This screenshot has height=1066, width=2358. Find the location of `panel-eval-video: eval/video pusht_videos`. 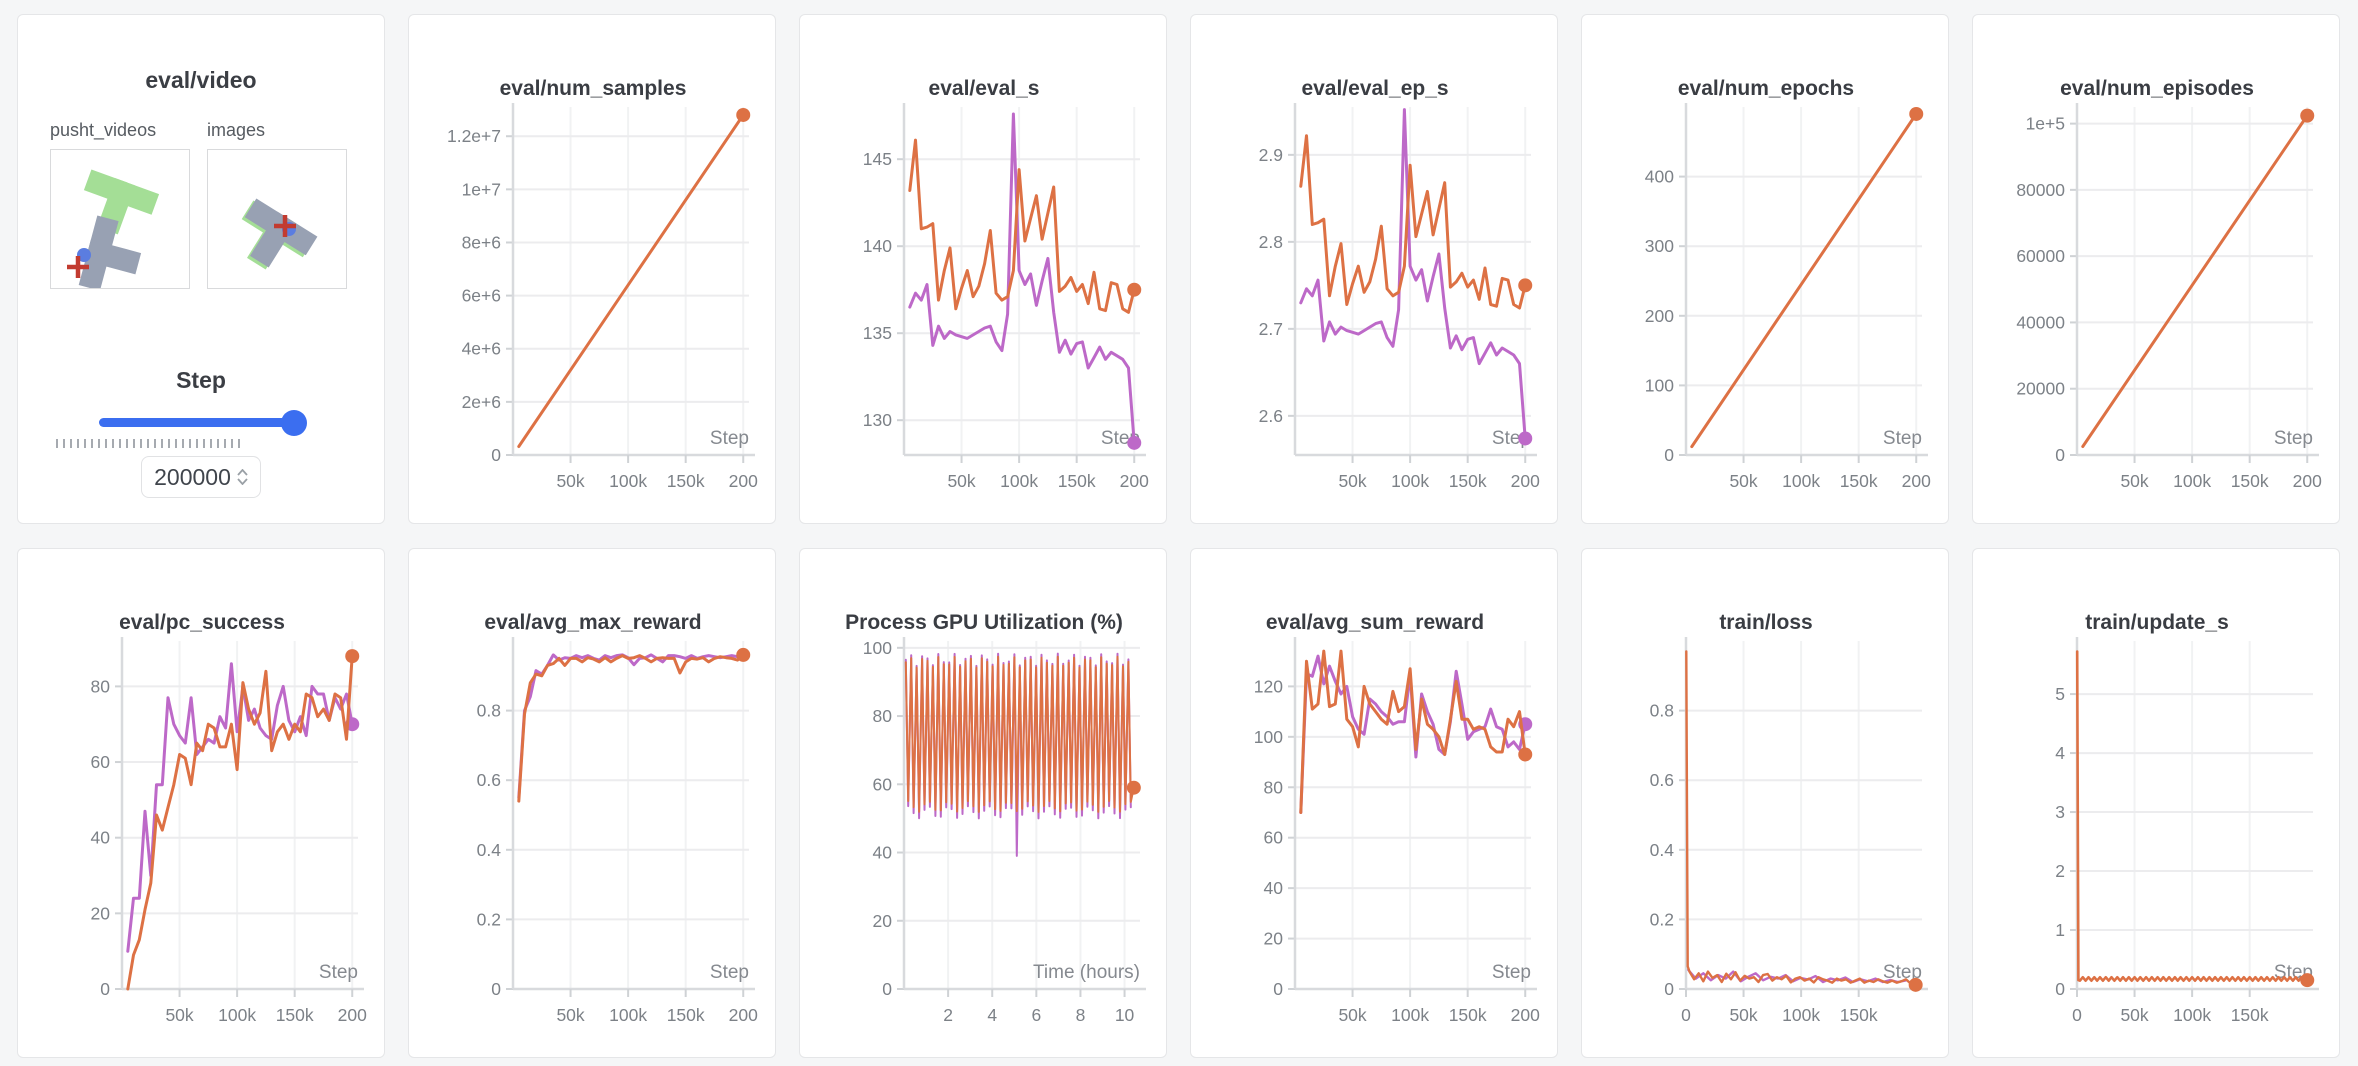

panel-eval-video: eval/video pusht_videos is located at coordinates (201, 269).